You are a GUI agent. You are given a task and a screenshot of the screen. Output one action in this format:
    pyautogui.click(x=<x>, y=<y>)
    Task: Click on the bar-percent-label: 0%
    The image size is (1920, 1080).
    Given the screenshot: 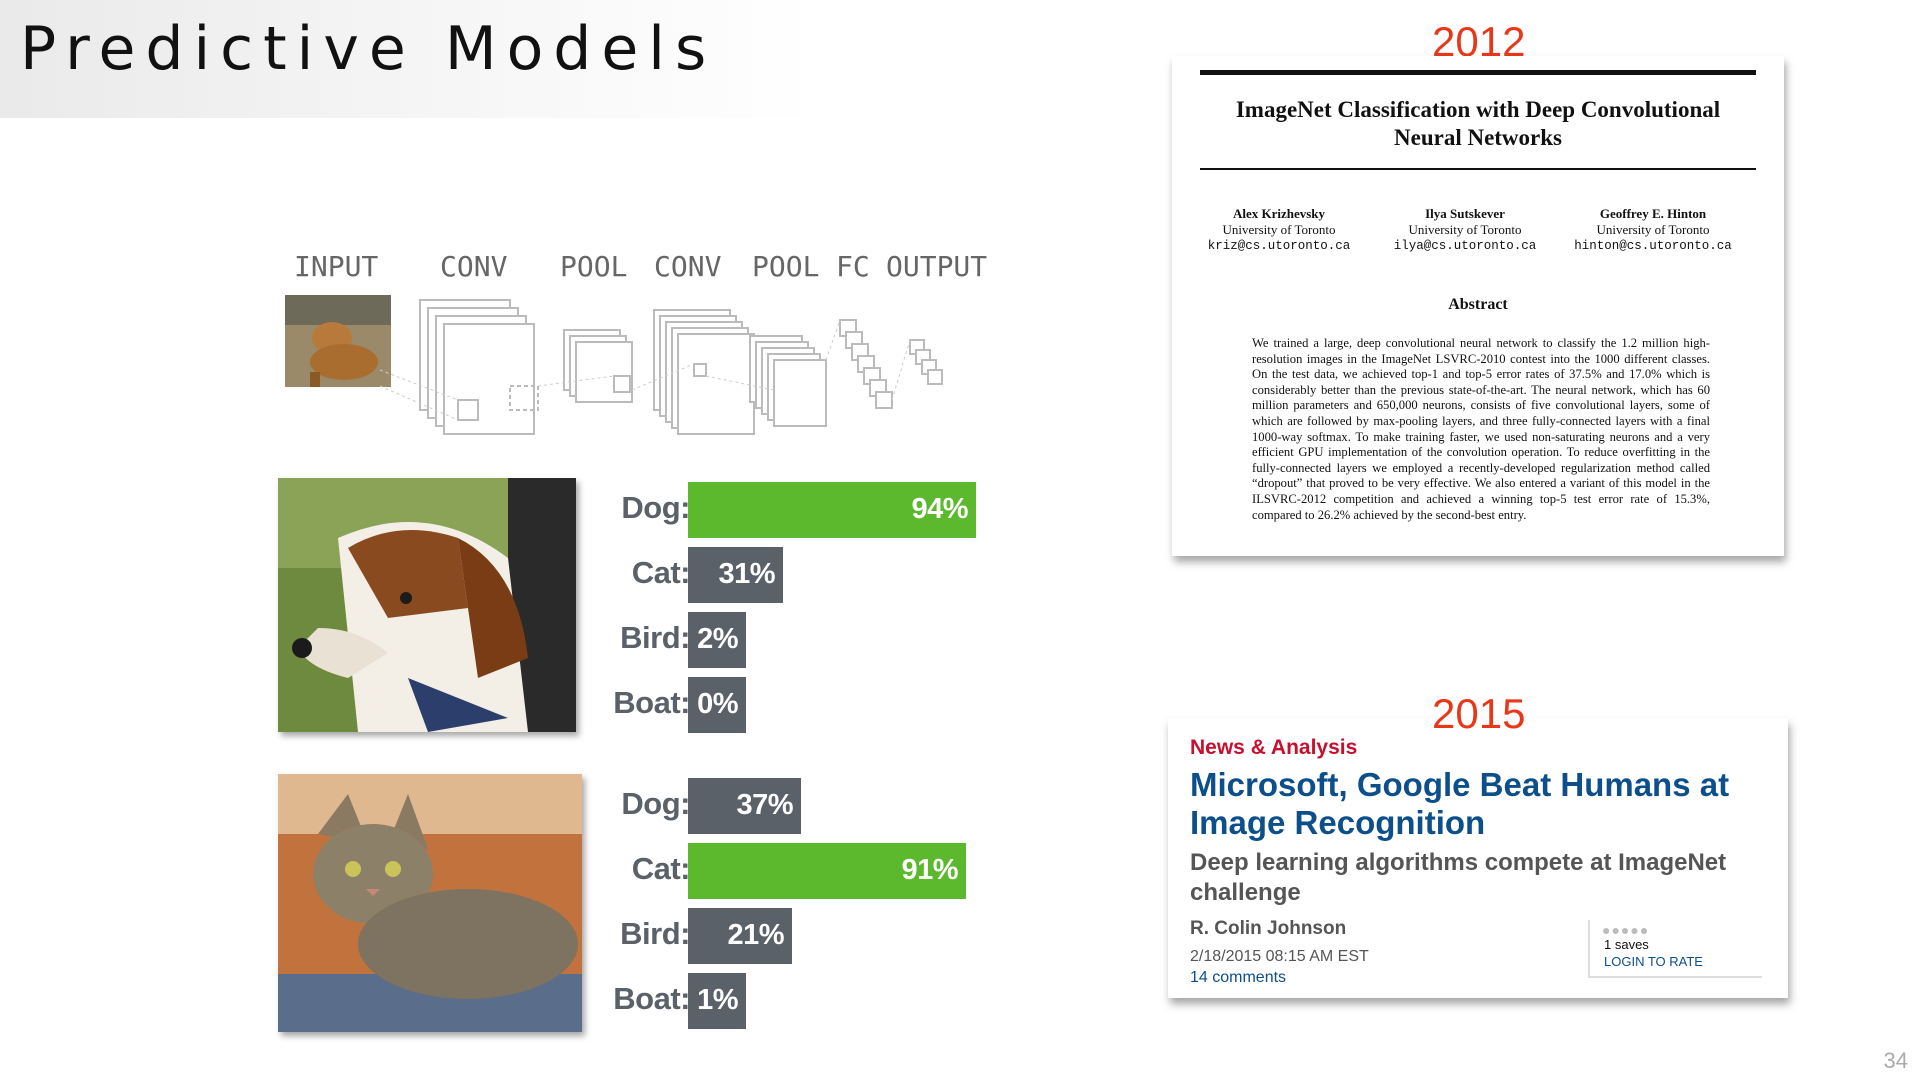 What is the action you would take?
    pyautogui.click(x=717, y=704)
    